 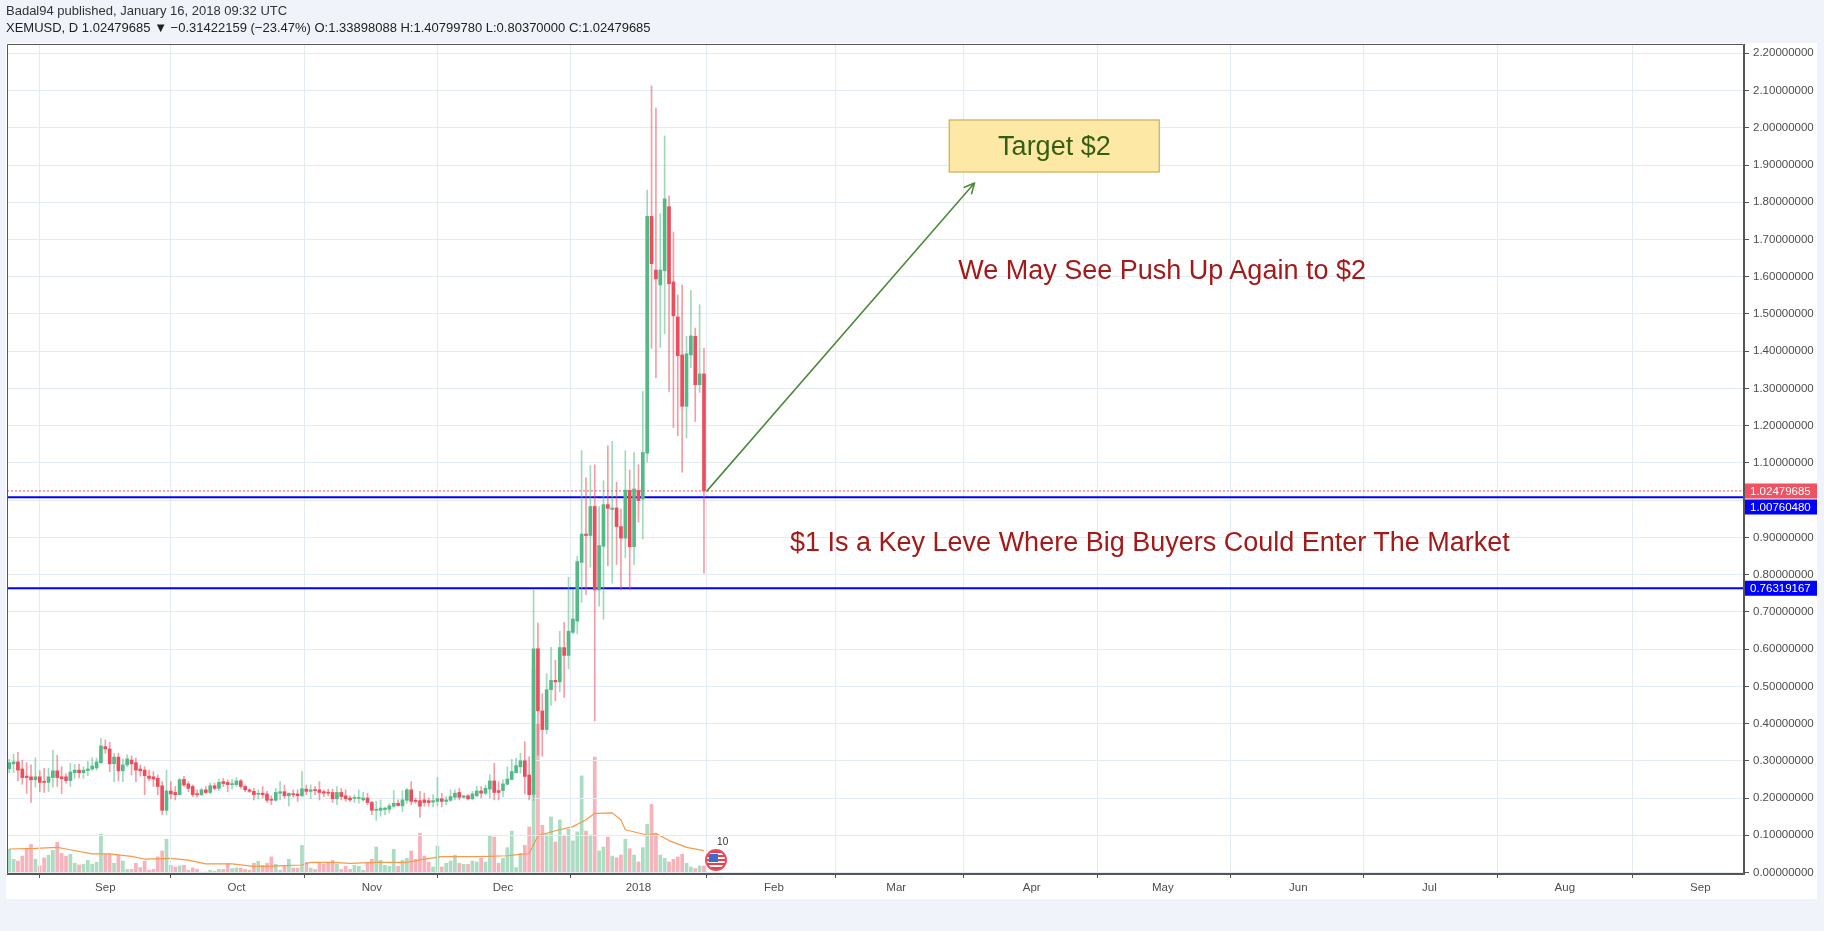 I want to click on y-tick-label: 2.00000000, so click(x=1783, y=126).